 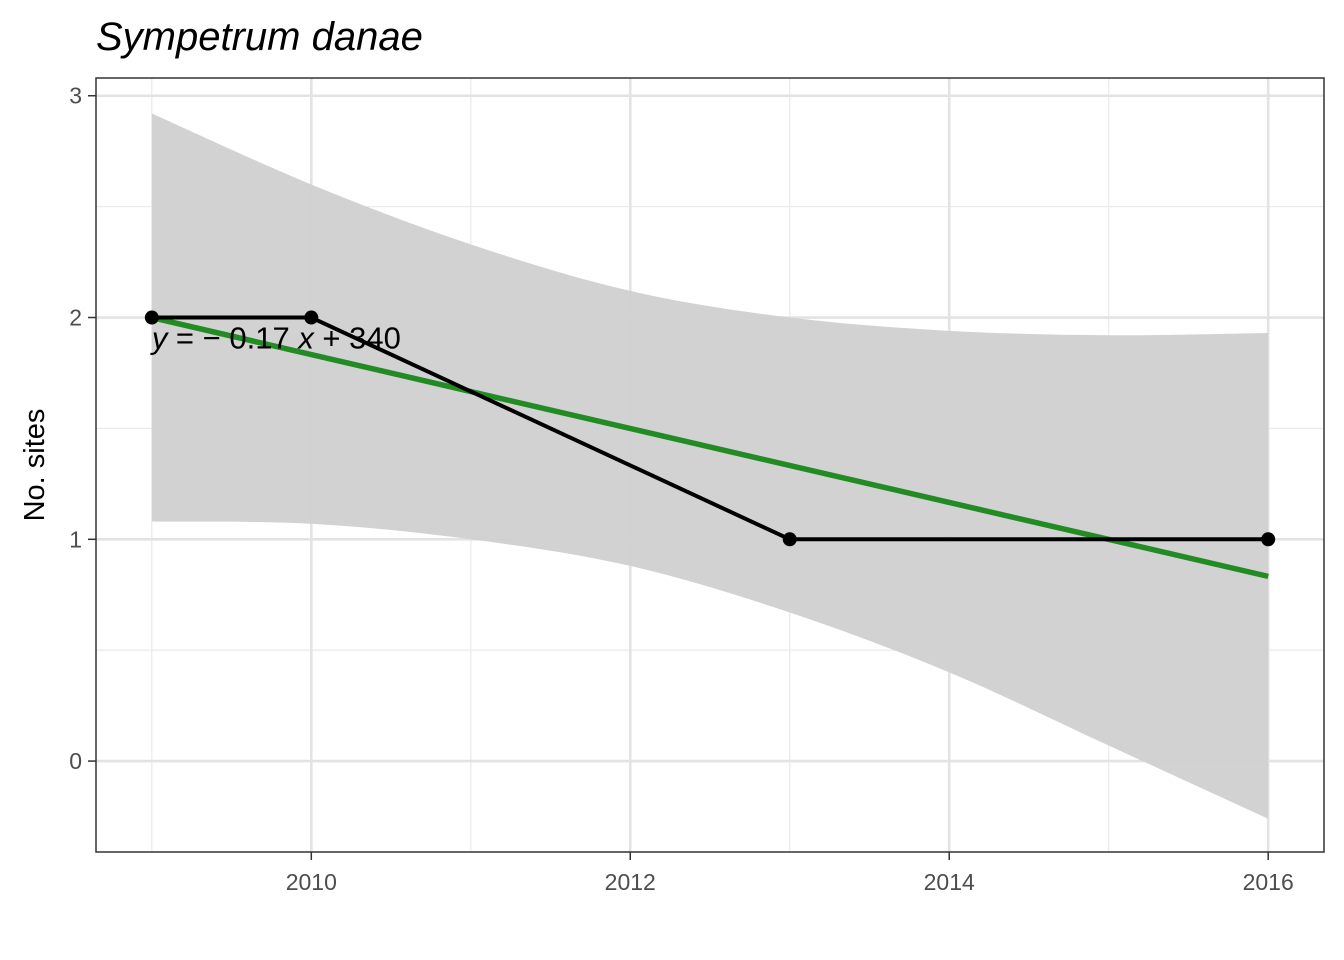 What do you see at coordinates (232, 338) in the screenshot?
I see `equation-part: = − 0.17` at bounding box center [232, 338].